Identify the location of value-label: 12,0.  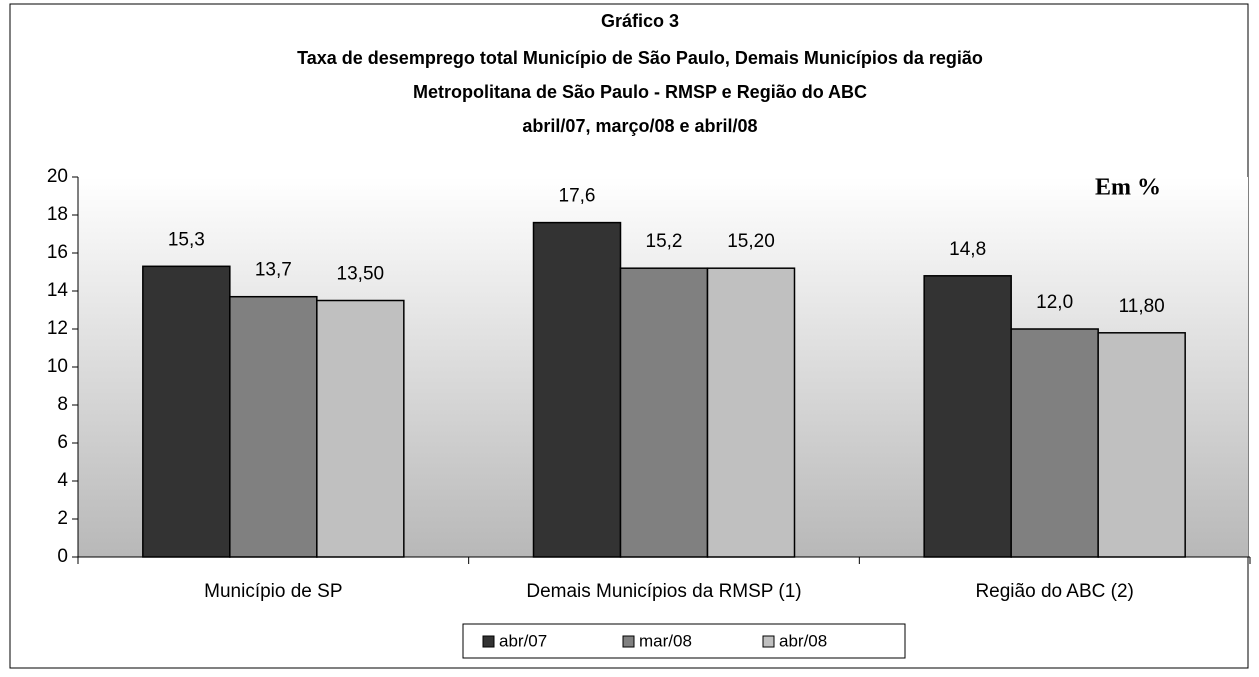
(1054, 302).